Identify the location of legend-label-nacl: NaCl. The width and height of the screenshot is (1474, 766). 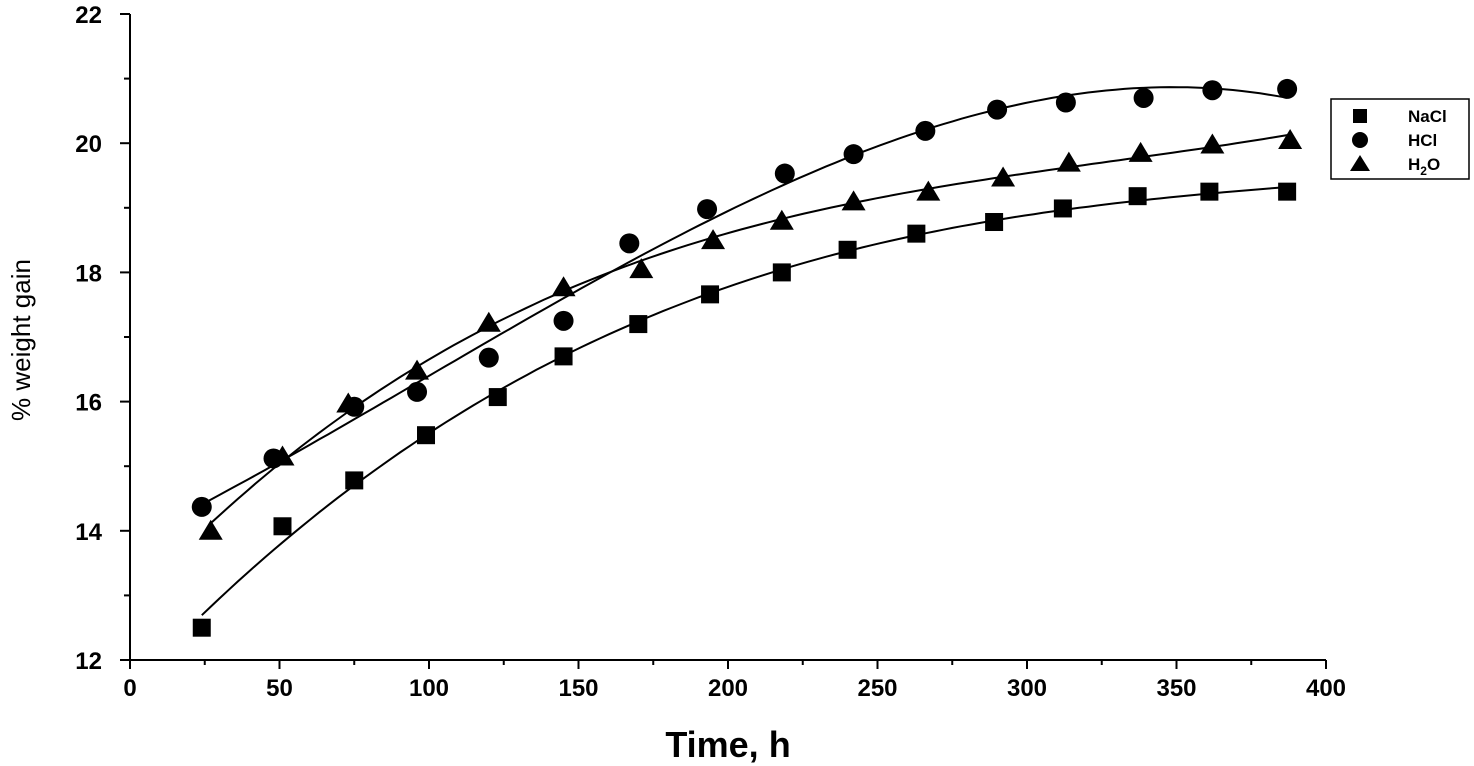
(1427, 116).